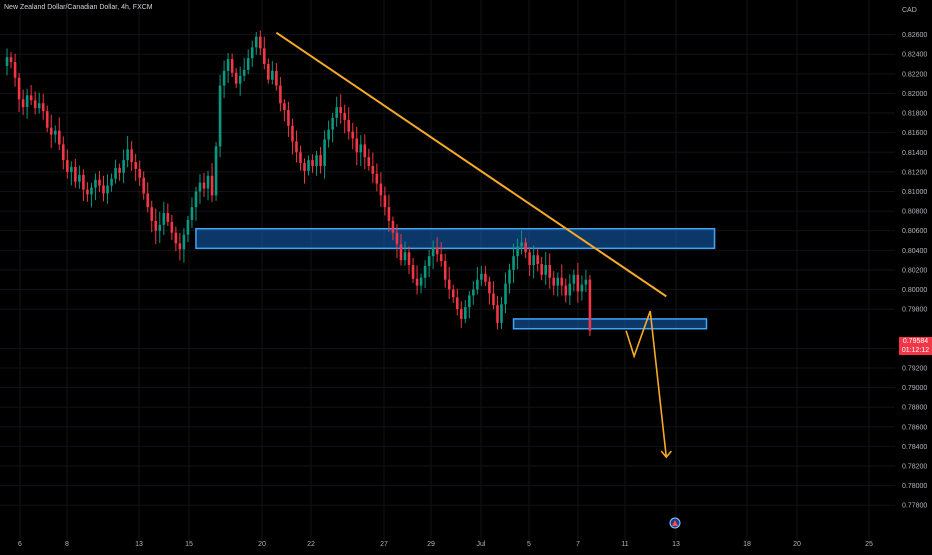 This screenshot has width=932, height=555. What do you see at coordinates (914, 270) in the screenshot?
I see `price-tick-label: 0.80200` at bounding box center [914, 270].